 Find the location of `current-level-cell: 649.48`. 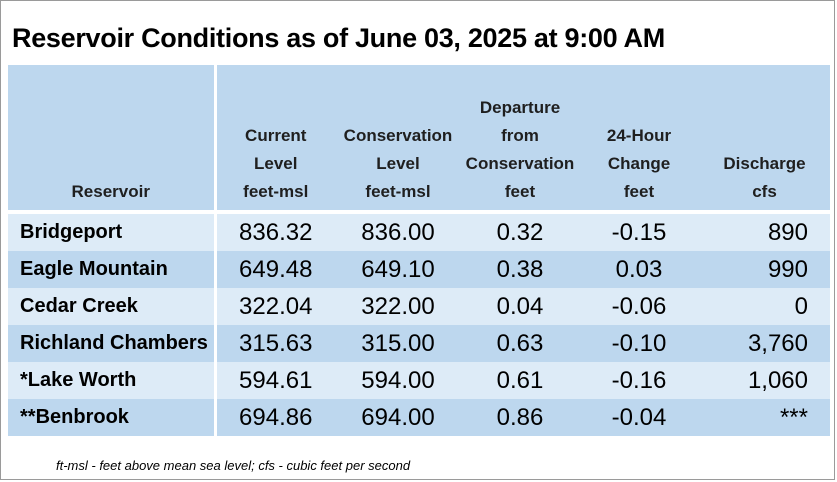

current-level-cell: 649.48 is located at coordinates (275, 269).